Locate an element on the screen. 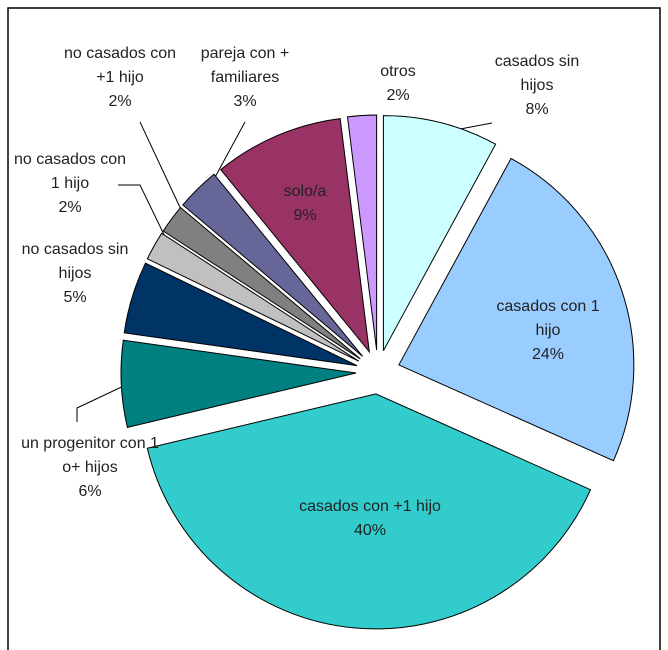  slice-label: solo/a 9% is located at coordinates (305, 204).